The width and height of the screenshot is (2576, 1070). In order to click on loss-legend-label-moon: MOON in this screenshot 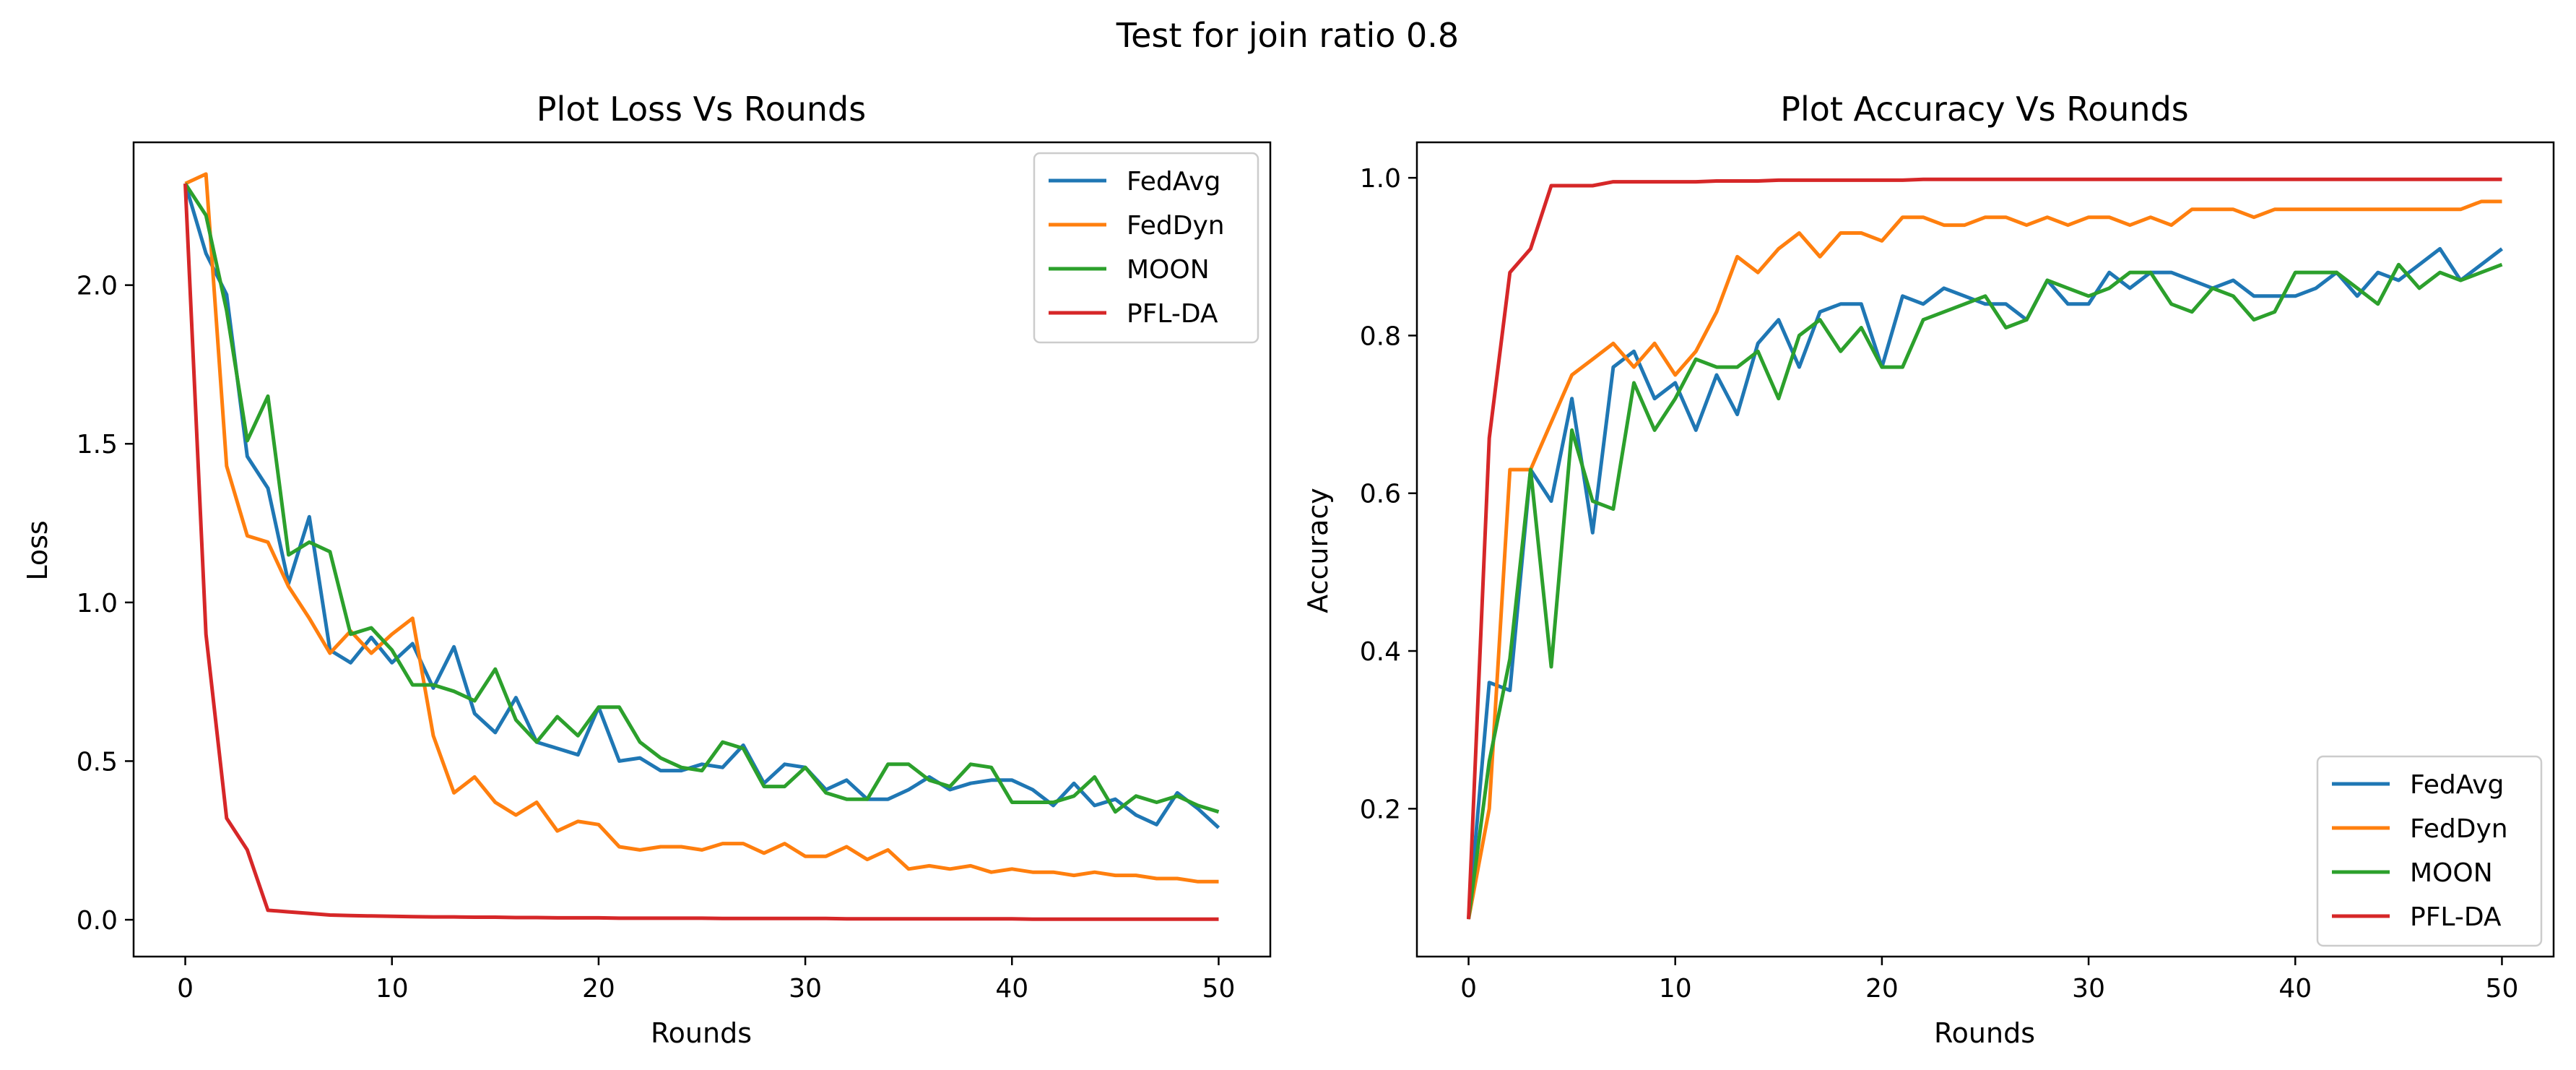, I will do `click(1168, 270)`.